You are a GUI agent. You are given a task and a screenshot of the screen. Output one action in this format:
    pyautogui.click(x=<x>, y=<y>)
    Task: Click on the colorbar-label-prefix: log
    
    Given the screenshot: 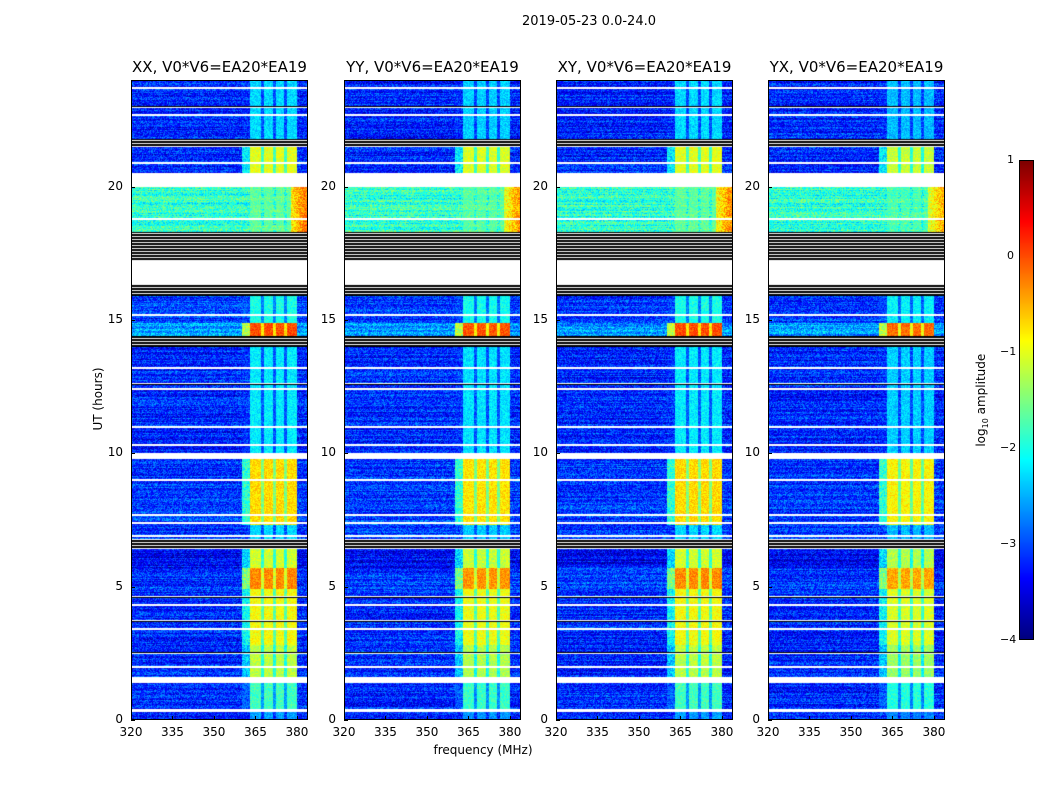 What is the action you would take?
    pyautogui.click(x=980, y=437)
    